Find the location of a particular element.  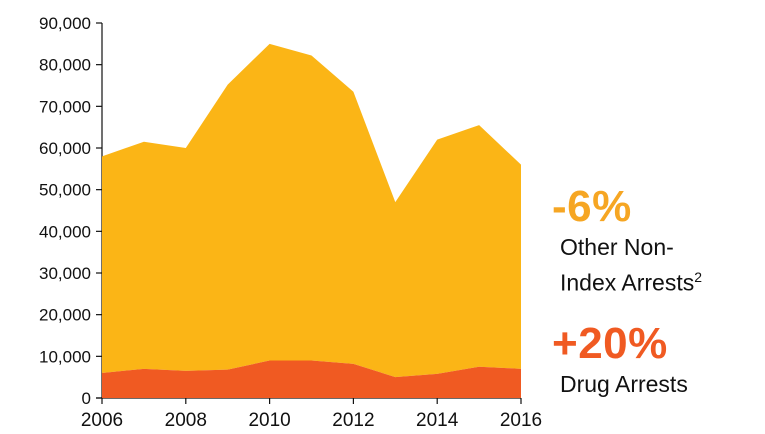

other-label-line1: Other Non- is located at coordinates (617, 247).